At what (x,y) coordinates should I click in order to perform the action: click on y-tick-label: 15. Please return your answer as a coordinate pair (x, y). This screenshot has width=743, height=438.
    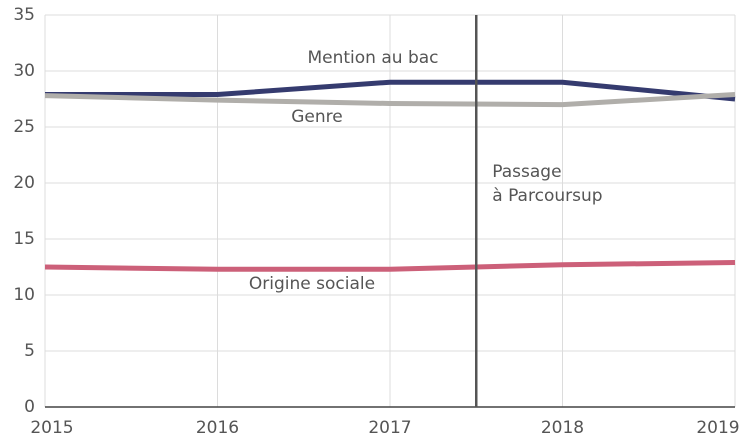
    Looking at the image, I should click on (24, 239).